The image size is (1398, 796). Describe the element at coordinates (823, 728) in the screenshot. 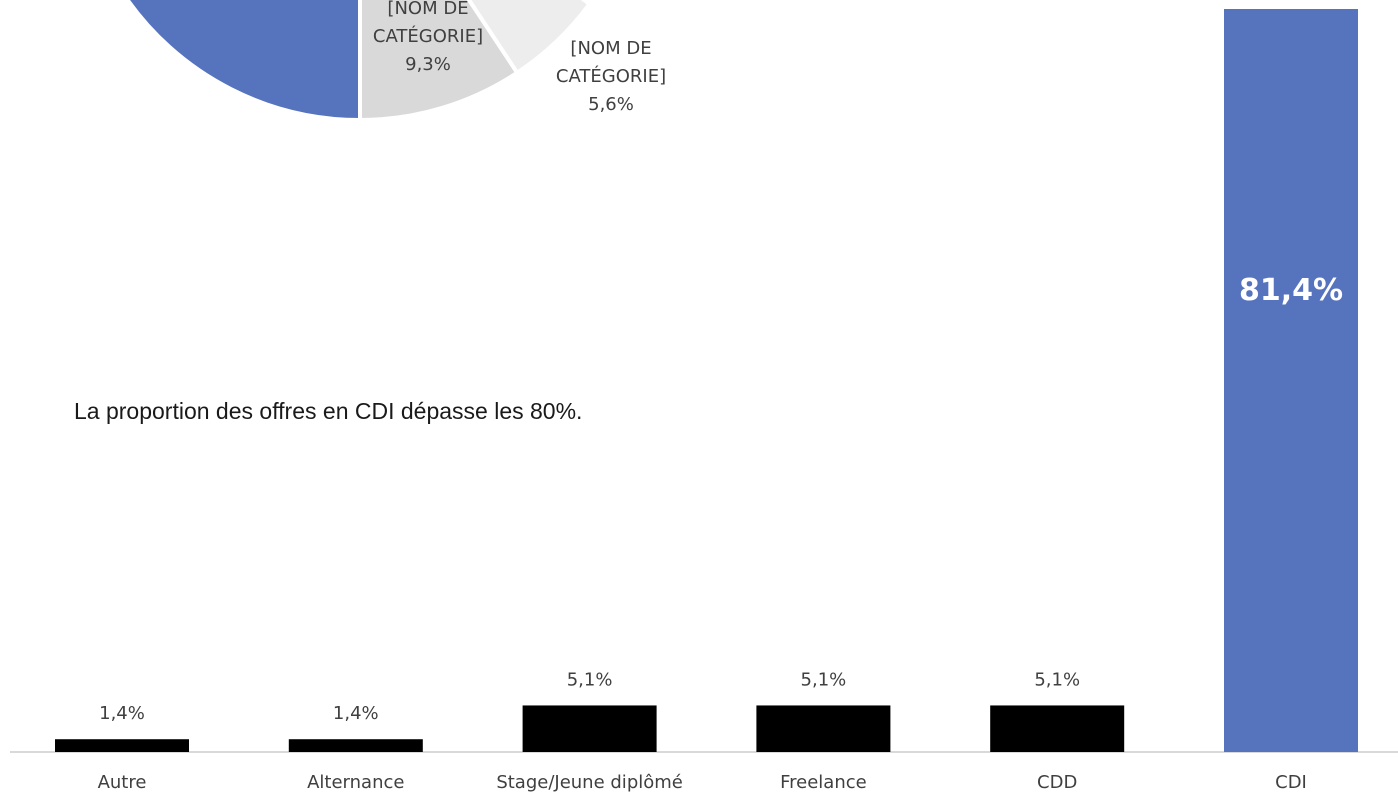

I see `bar-freelance` at that location.